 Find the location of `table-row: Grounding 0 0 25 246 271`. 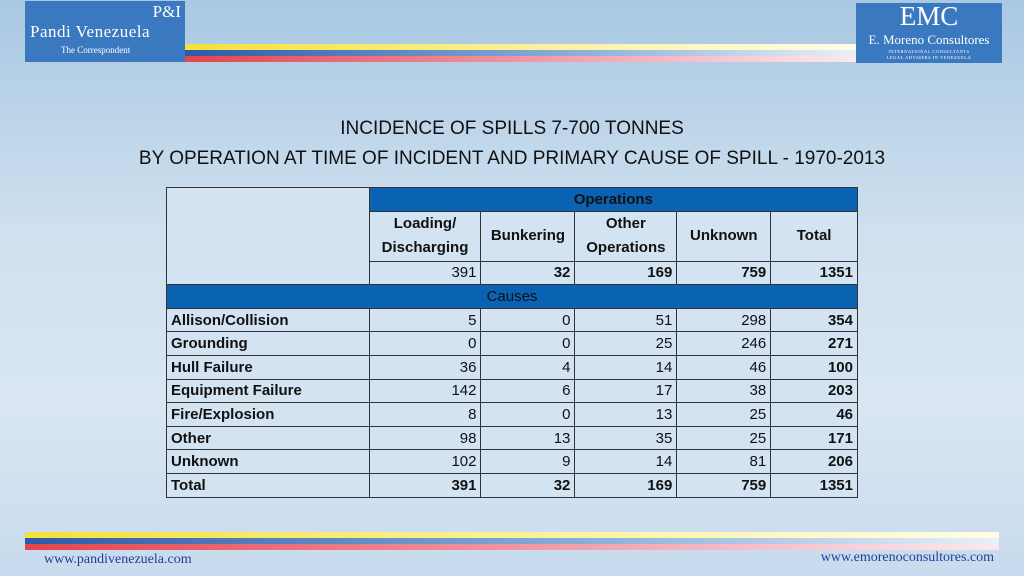

table-row: Grounding 0 0 25 246 271 is located at coordinates (512, 343).